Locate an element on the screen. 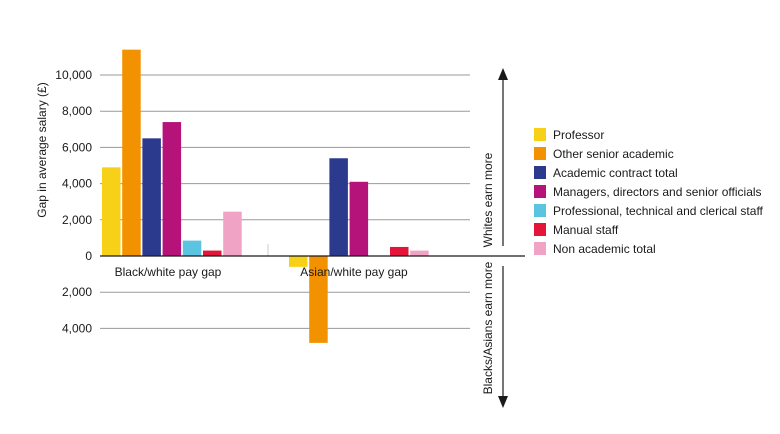 The image size is (780, 434). bar-asian-other-senior-academic is located at coordinates (318, 299).